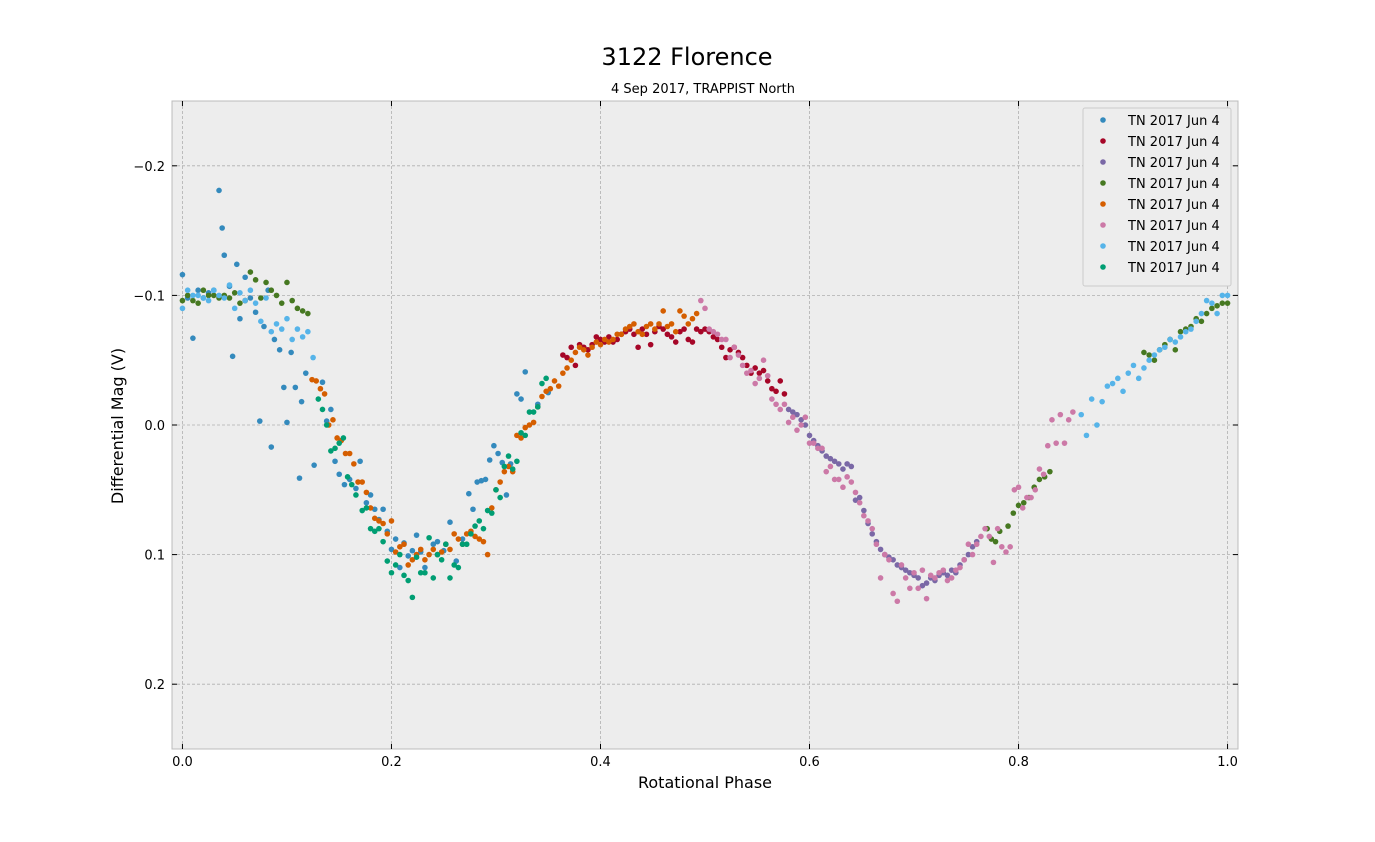 Image resolution: width=1375 pixels, height=842 pixels. What do you see at coordinates (182, 762) in the screenshot?
I see `x-tick-label: 0.0` at bounding box center [182, 762].